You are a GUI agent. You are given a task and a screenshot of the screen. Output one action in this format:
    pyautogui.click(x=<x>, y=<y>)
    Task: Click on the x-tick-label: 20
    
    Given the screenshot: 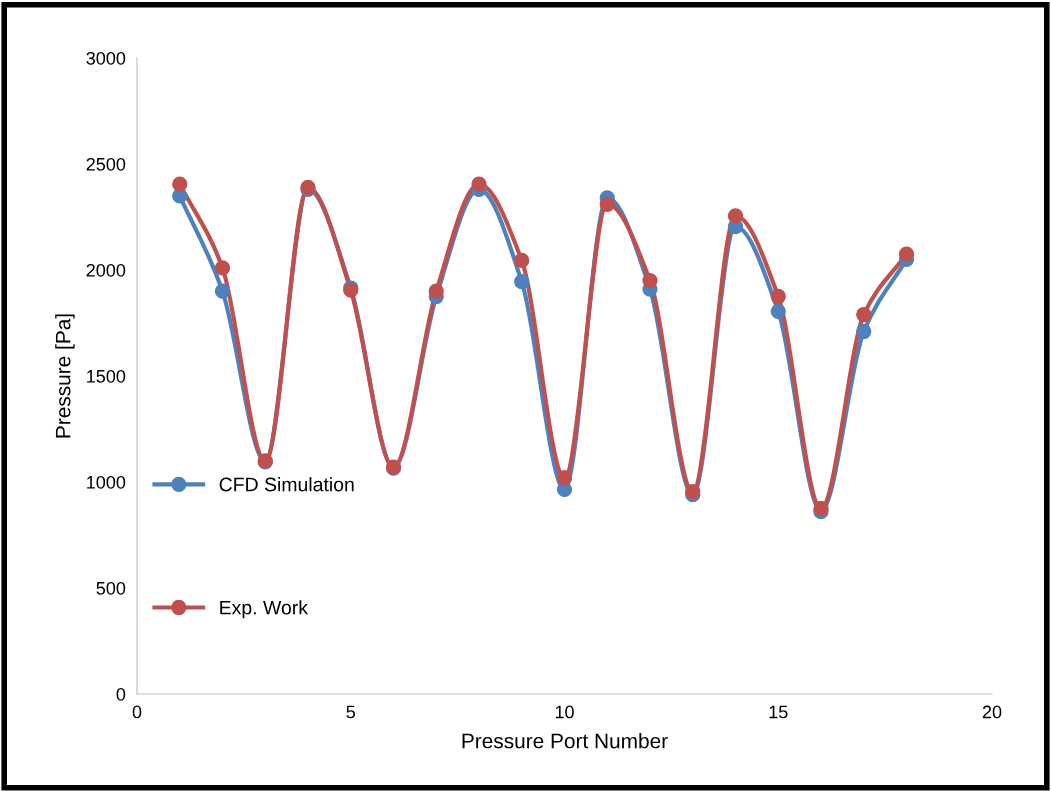 What is the action you would take?
    pyautogui.click(x=992, y=712)
    